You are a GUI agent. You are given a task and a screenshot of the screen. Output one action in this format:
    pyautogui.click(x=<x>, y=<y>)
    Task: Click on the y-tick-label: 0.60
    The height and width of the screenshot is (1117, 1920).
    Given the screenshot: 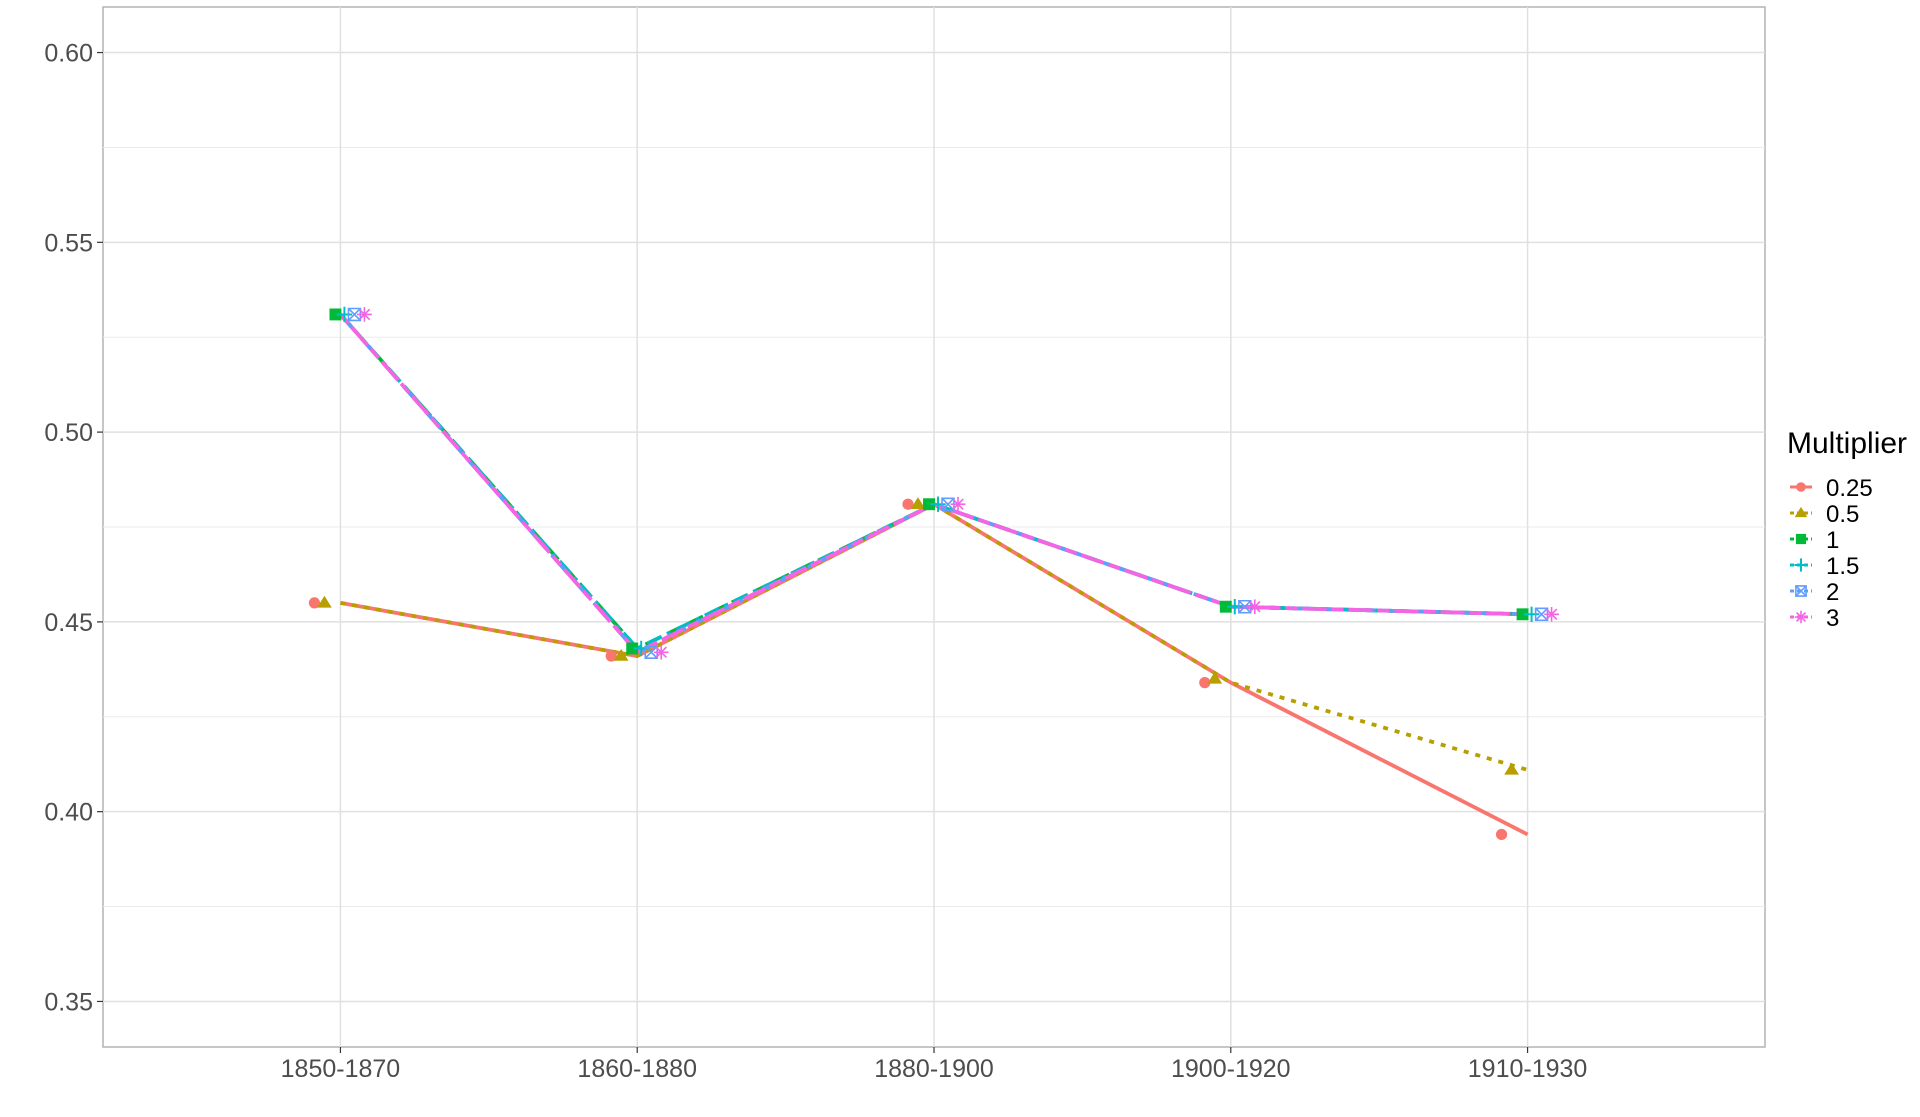 What is the action you would take?
    pyautogui.click(x=68, y=54)
    